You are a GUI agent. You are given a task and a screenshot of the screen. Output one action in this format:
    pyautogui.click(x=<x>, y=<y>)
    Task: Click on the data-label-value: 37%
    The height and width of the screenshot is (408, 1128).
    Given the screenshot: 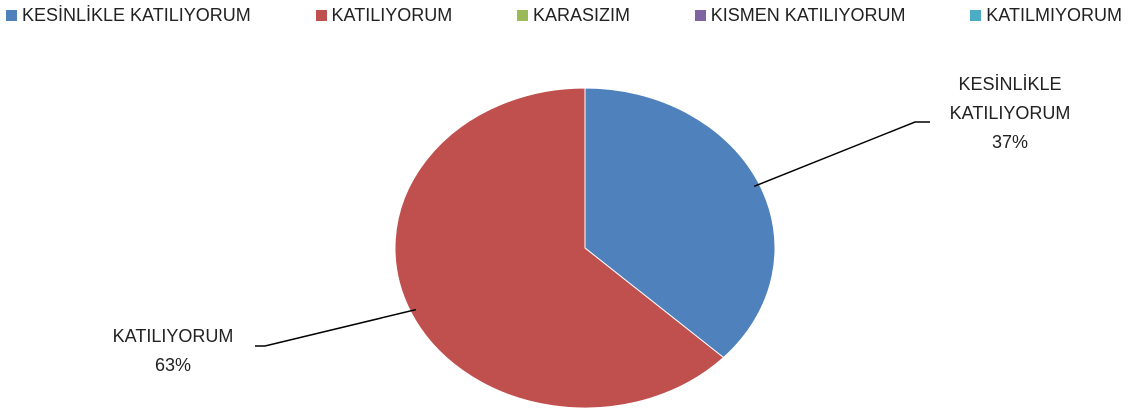 What is the action you would take?
    pyautogui.click(x=1010, y=142)
    